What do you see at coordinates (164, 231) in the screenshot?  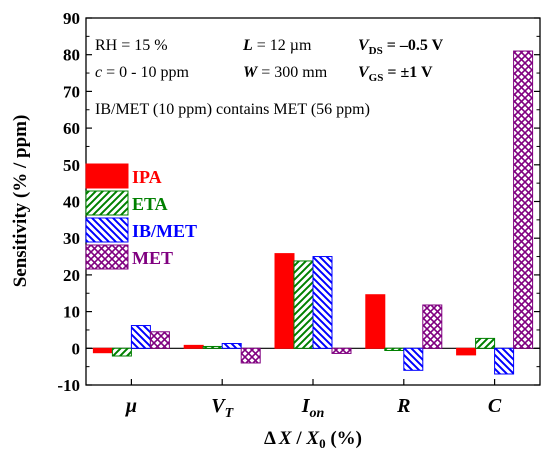 I see `legend-label: IB/MET` at bounding box center [164, 231].